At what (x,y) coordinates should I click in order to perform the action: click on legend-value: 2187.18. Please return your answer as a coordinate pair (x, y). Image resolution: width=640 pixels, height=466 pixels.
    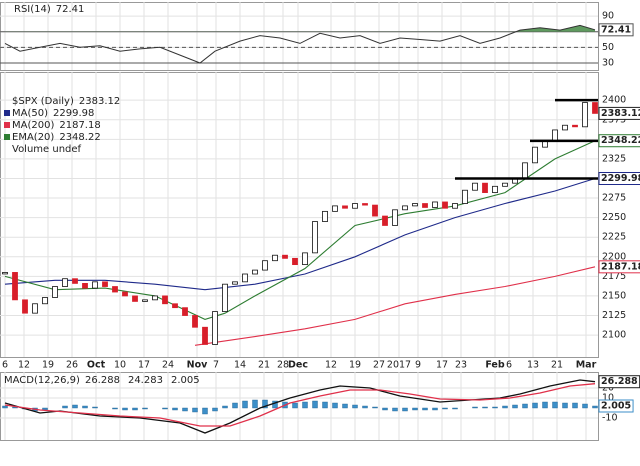
    Looking at the image, I should click on (79, 125).